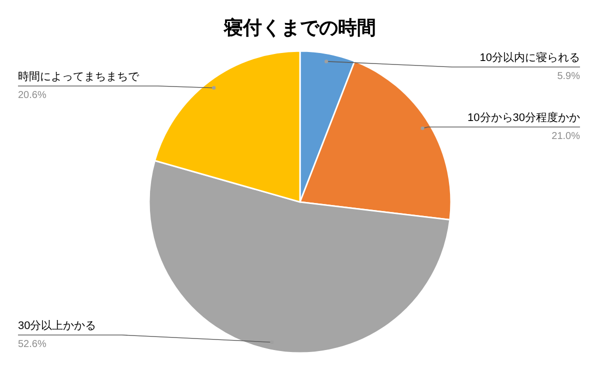  What do you see at coordinates (57, 325) in the screenshot?
I see `slice-label: 30分以上かかる` at bounding box center [57, 325].